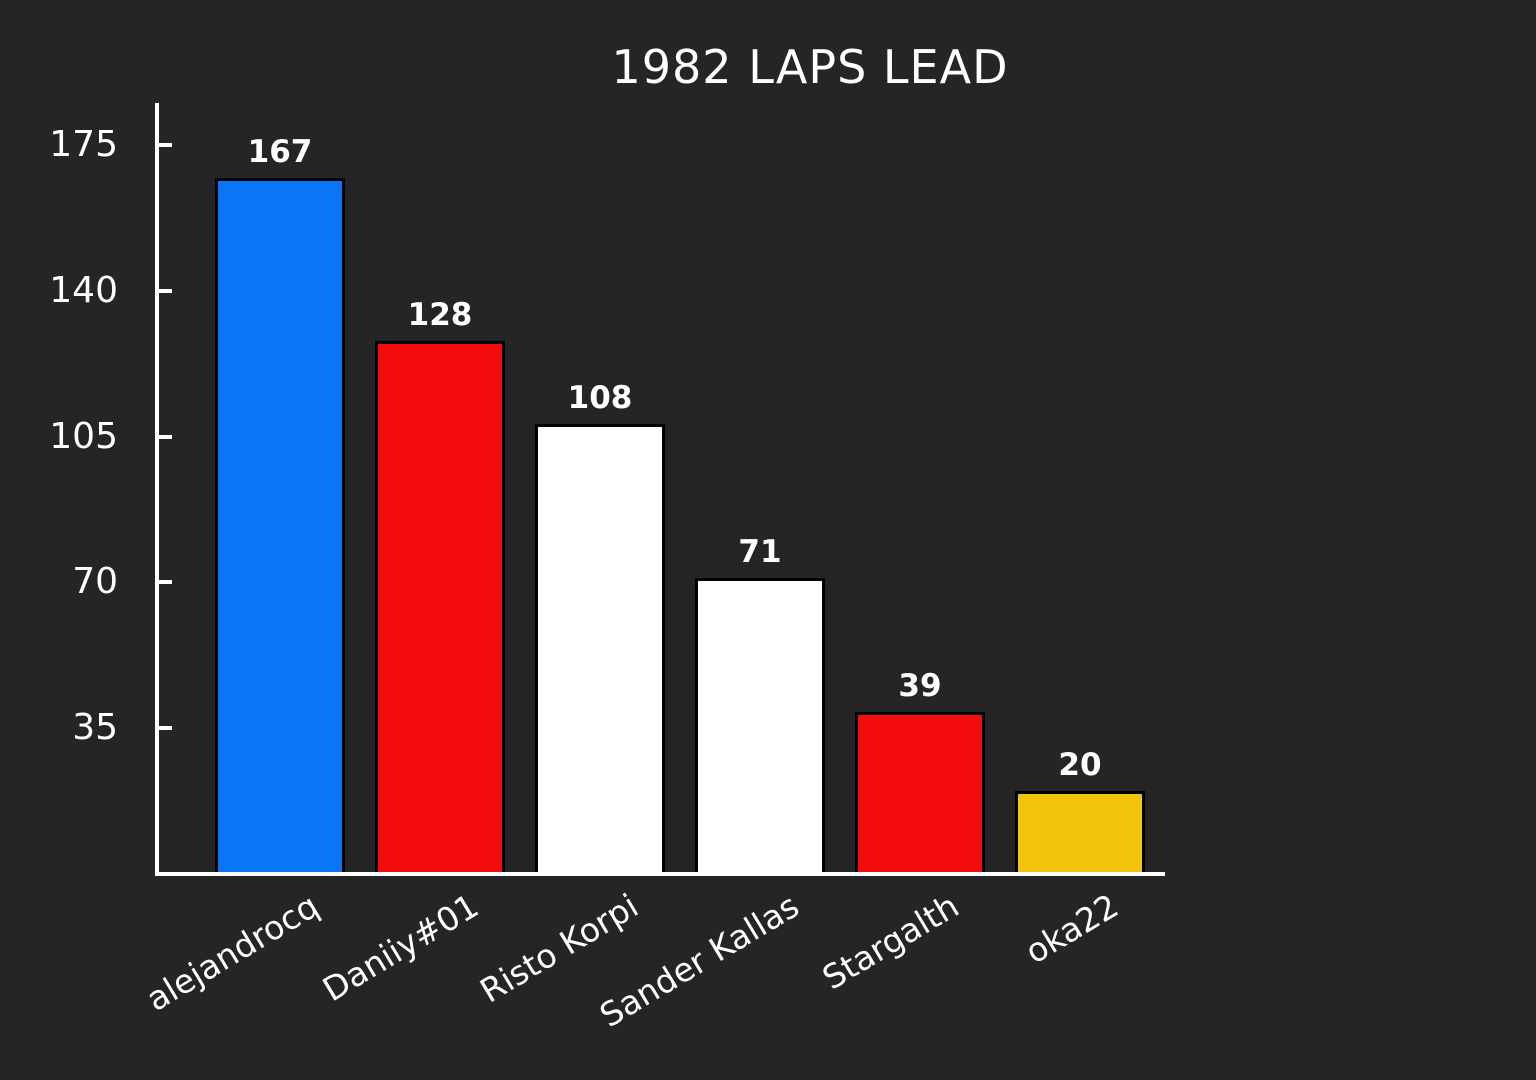 The width and height of the screenshot is (1536, 1080). Describe the element at coordinates (920, 685) in the screenshot. I see `bar-value-label: 39` at that location.